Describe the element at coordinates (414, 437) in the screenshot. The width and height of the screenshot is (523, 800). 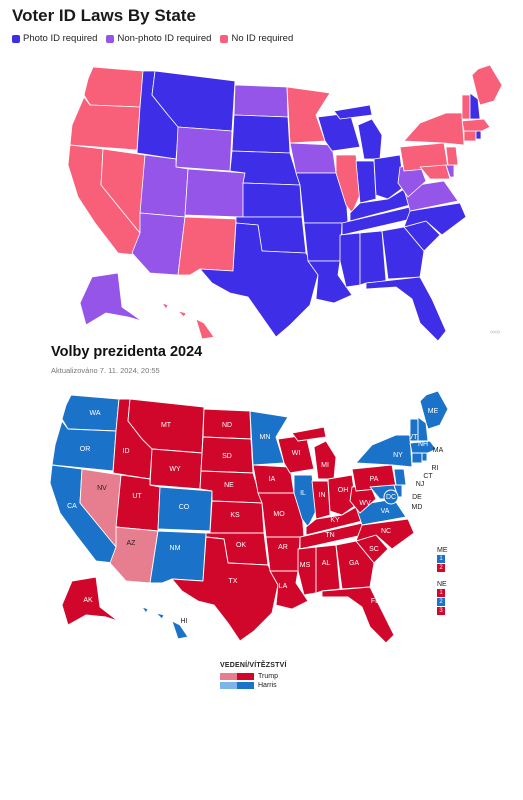
I see `label-vt: VT` at that location.